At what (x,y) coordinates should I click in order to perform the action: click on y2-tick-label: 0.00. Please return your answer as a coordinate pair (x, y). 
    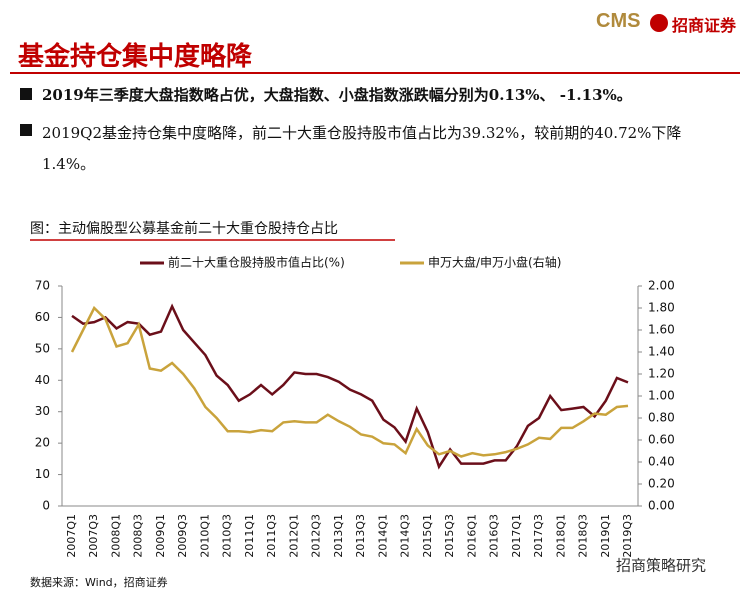
    Looking at the image, I should click on (661, 506).